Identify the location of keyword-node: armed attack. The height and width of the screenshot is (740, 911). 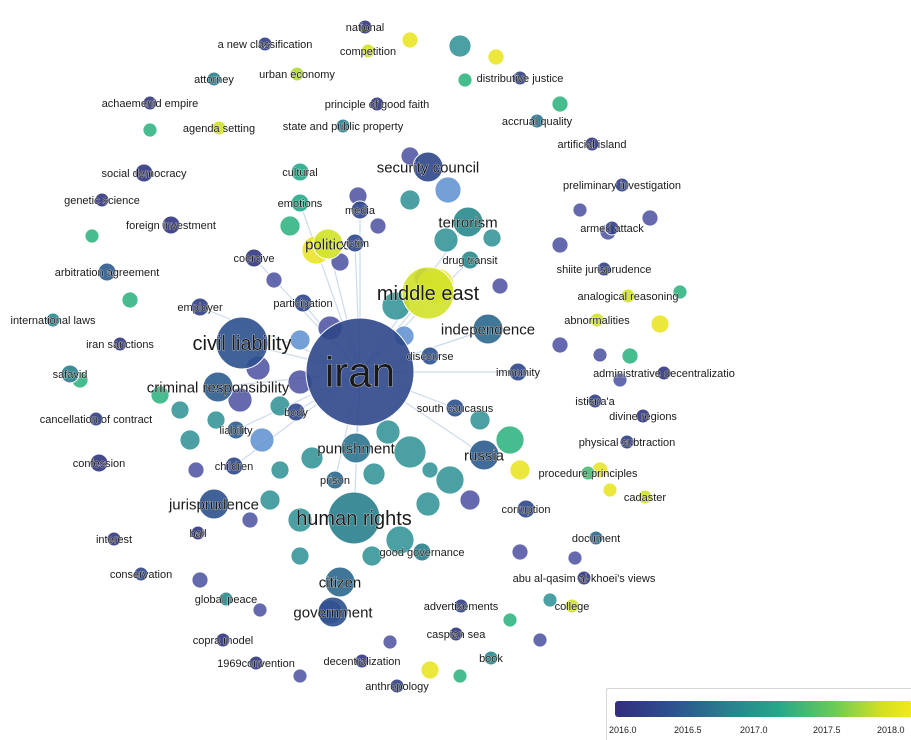
(612, 228).